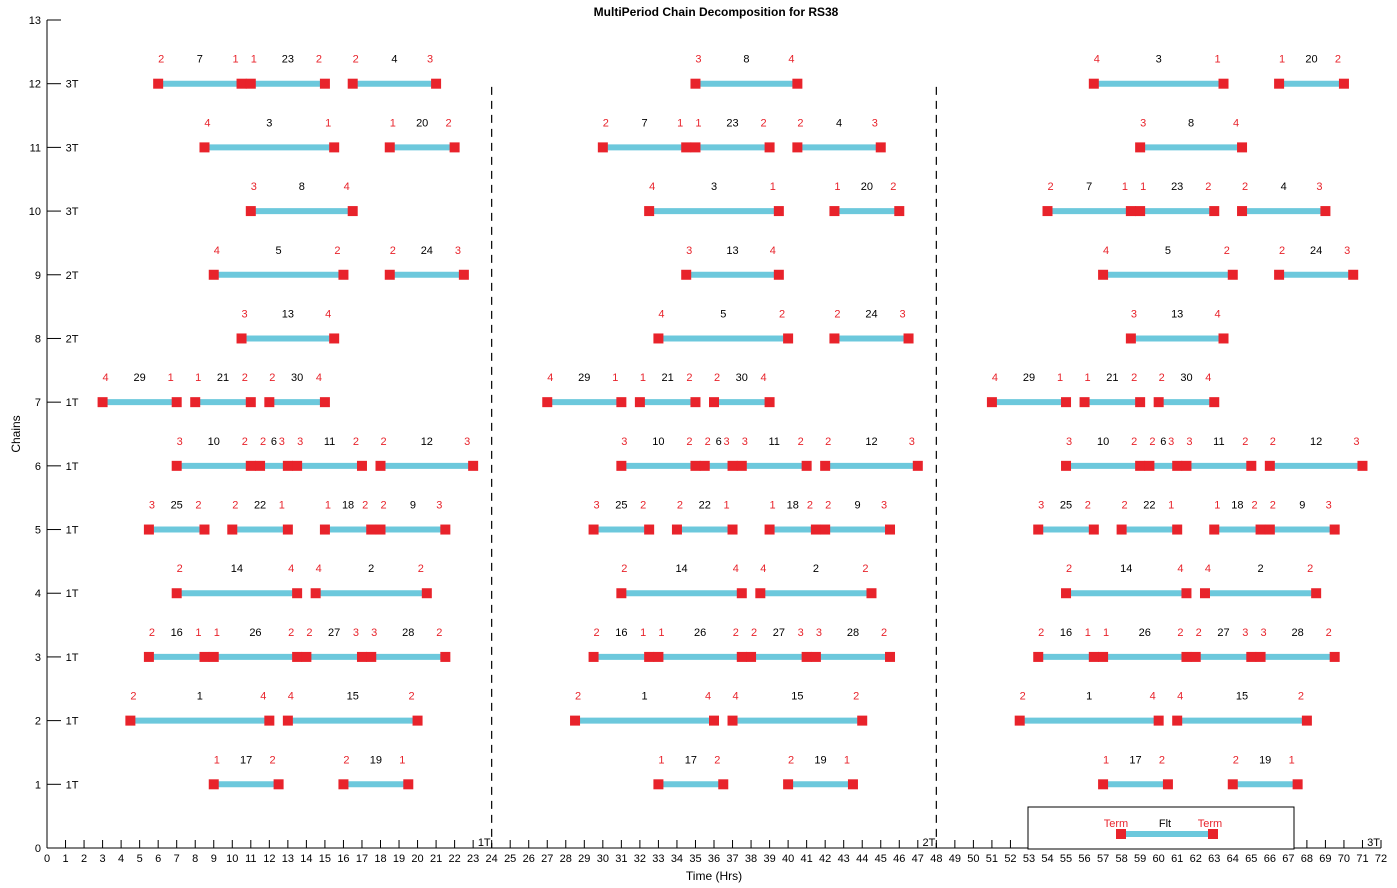 The height and width of the screenshot is (888, 1397). Describe the element at coordinates (1165, 824) in the screenshot. I see `legend-mid-label: Flt` at that location.